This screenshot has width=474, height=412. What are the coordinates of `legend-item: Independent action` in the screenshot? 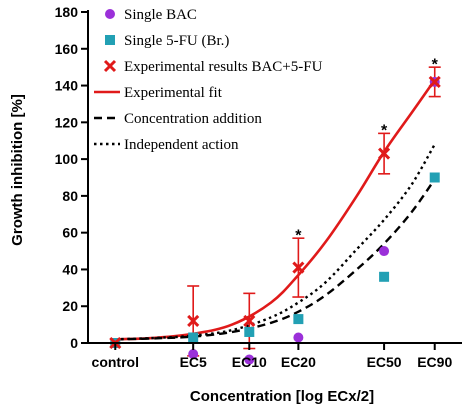 It's located at (166, 145).